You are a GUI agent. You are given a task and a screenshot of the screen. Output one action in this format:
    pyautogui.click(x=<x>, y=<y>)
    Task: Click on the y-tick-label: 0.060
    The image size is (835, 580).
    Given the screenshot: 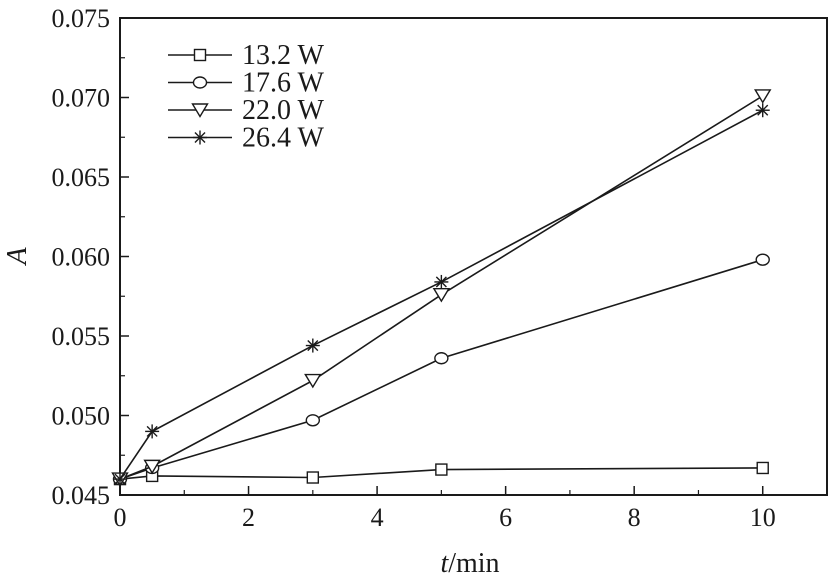 What is the action you would take?
    pyautogui.click(x=81, y=257)
    